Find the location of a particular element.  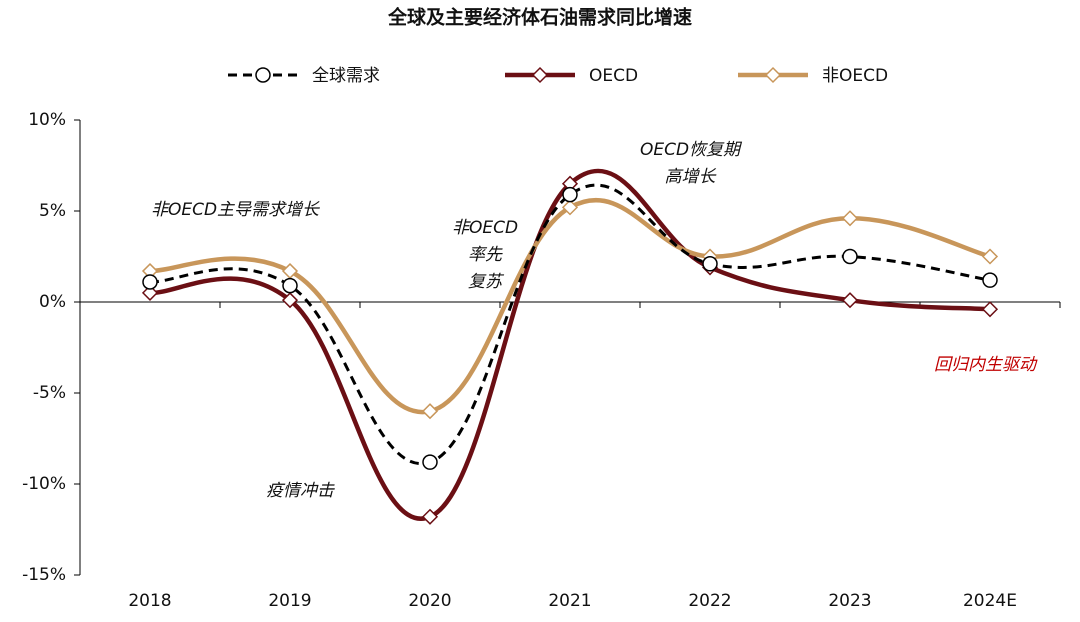

x-tick-label: 2021 is located at coordinates (569, 601).